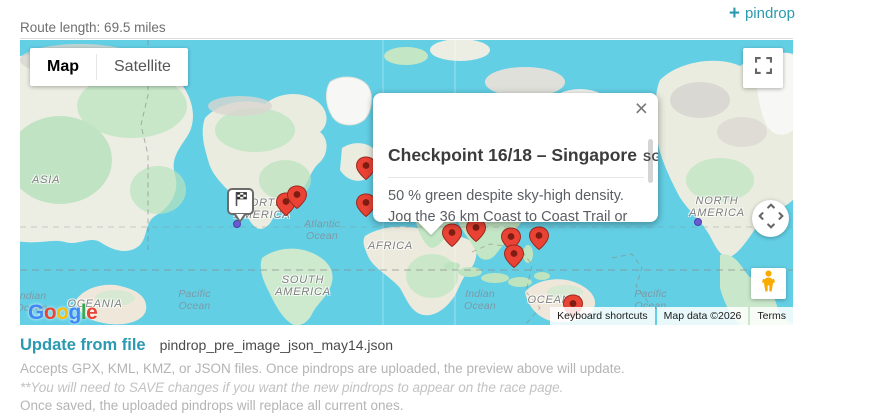 This screenshot has height=420, width=894. I want to click on checkered-flag-icon, so click(241, 201).